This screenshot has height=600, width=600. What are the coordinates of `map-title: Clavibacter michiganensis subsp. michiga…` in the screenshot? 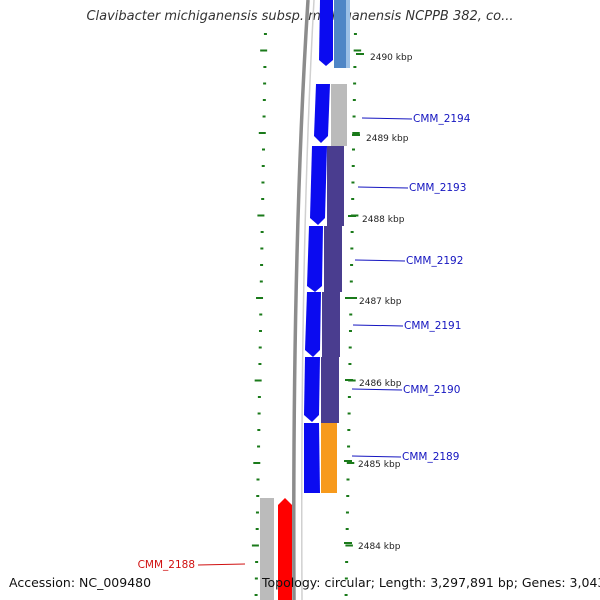 It's located at (300, 16).